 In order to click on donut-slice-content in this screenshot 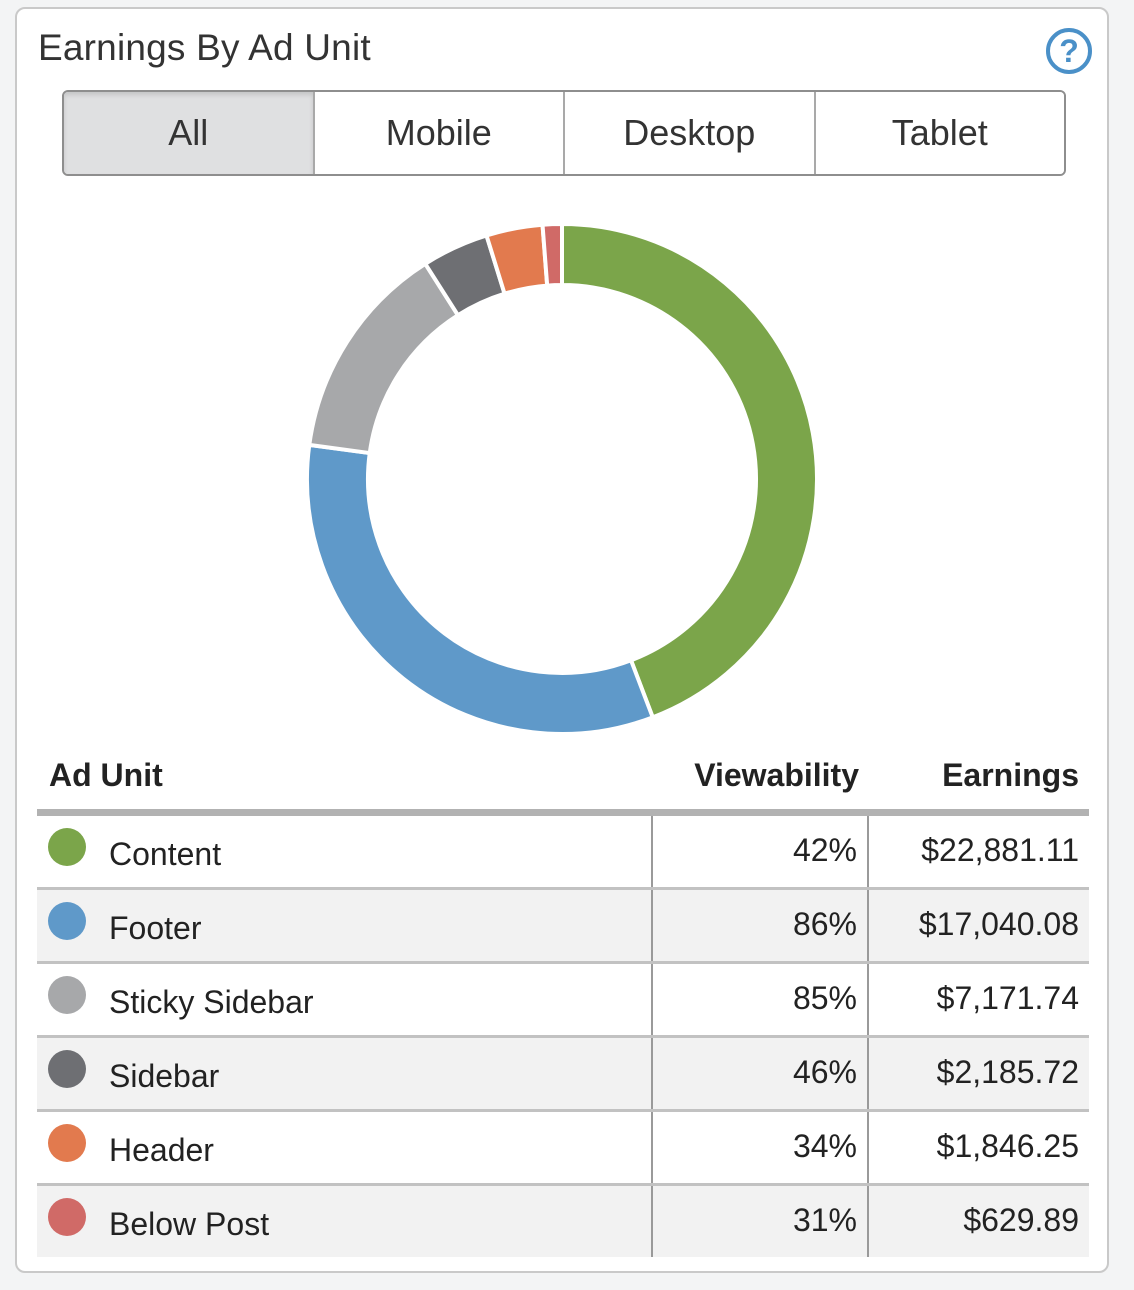, I will do `click(689, 470)`.